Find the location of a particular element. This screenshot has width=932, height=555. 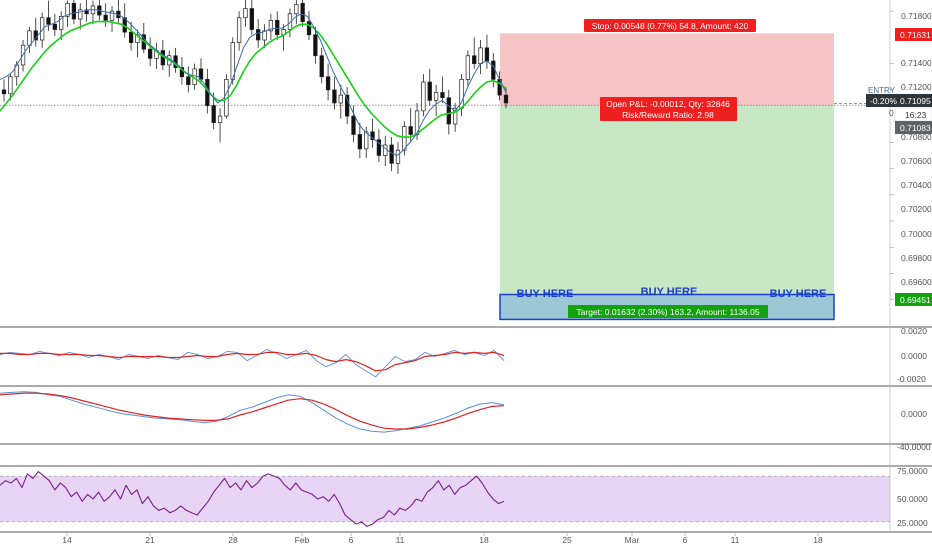

time-tick-label: 14 is located at coordinates (67, 540).